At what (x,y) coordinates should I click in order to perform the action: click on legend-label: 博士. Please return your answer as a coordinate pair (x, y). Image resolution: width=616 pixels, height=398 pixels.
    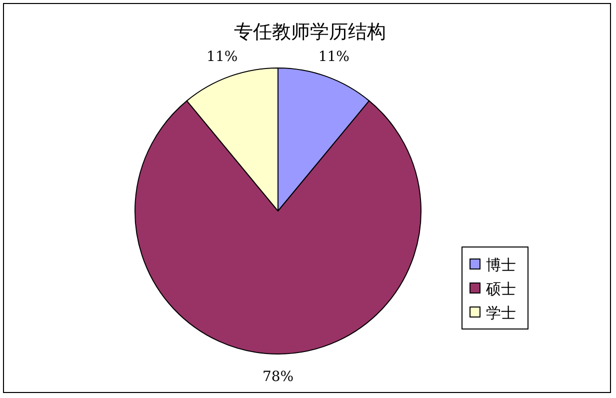
    Looking at the image, I should click on (501, 265).